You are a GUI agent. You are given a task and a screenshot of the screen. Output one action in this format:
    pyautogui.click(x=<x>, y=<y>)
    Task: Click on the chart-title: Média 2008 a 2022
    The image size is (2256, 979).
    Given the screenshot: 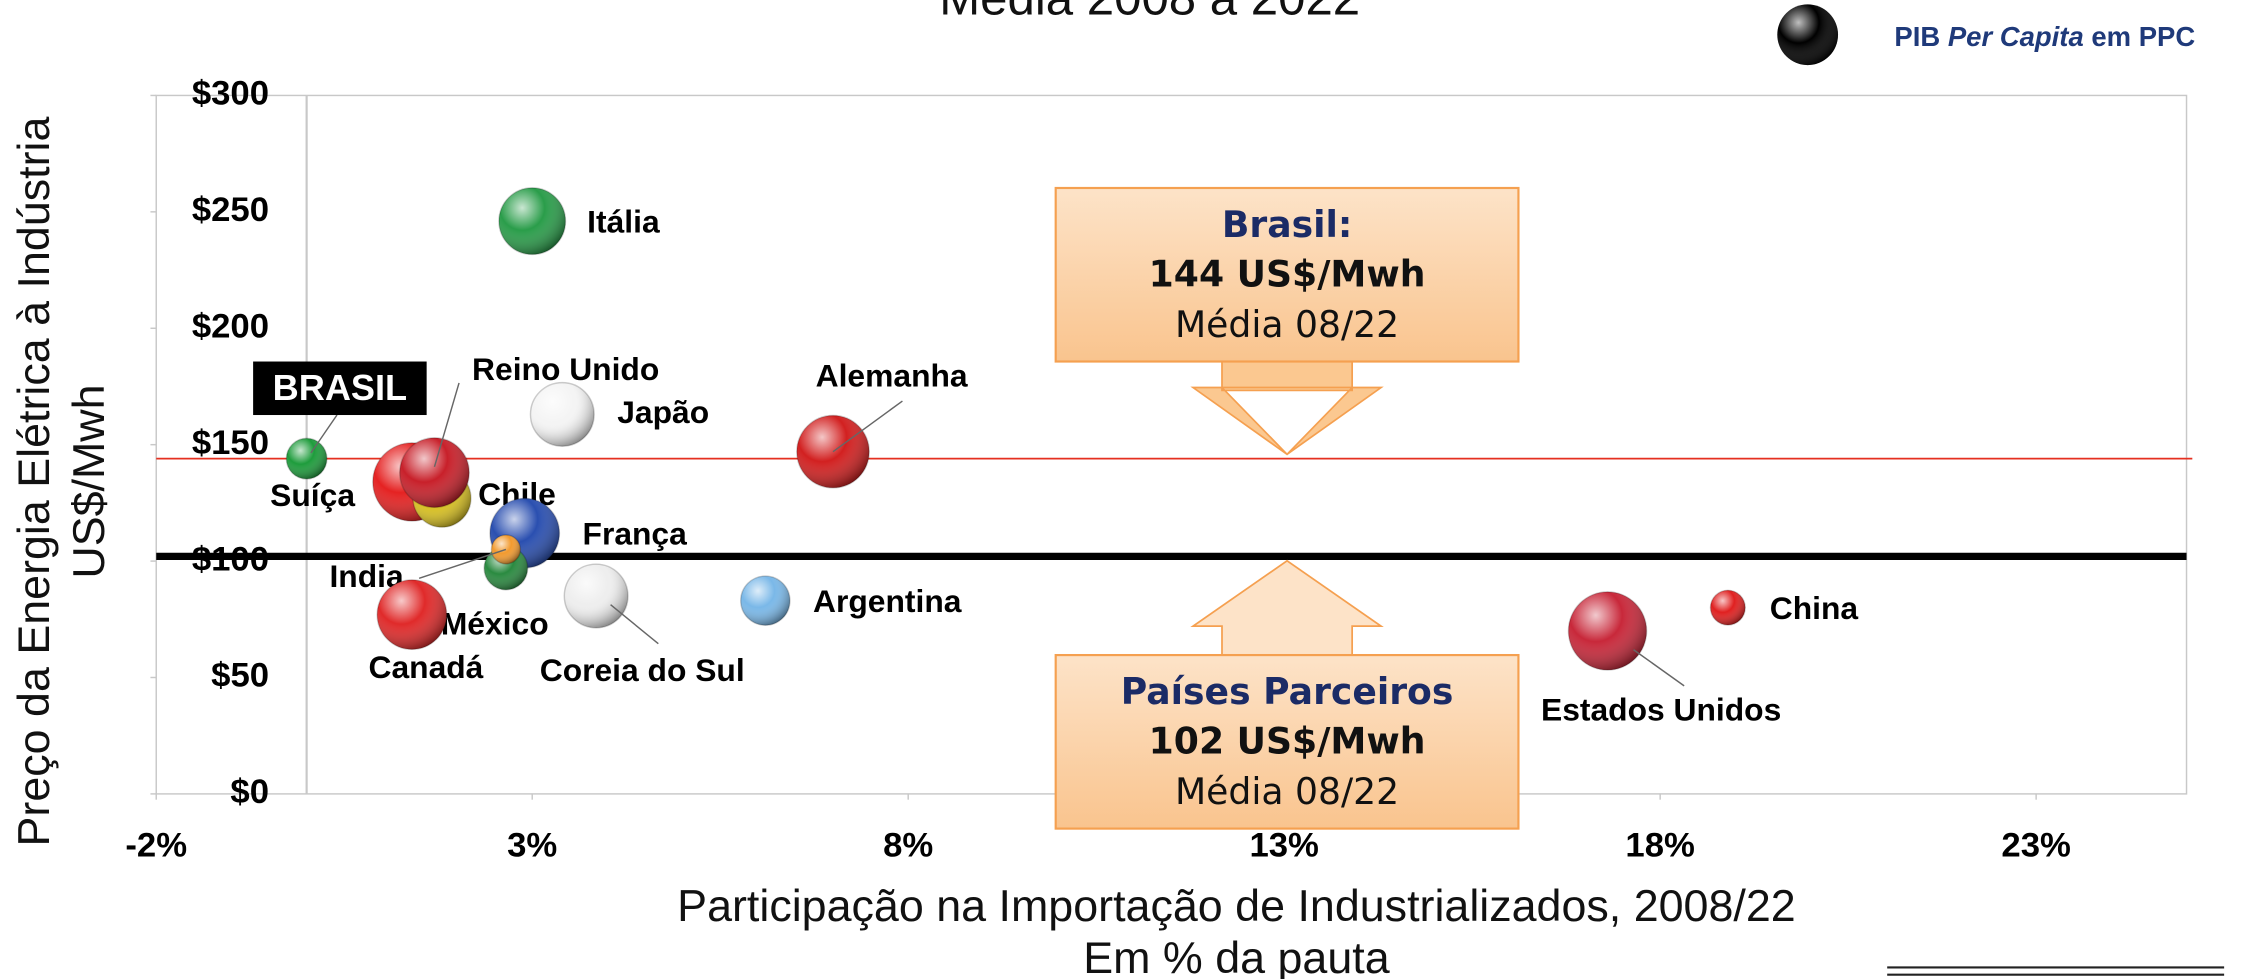 What is the action you would take?
    pyautogui.click(x=1149, y=12)
    